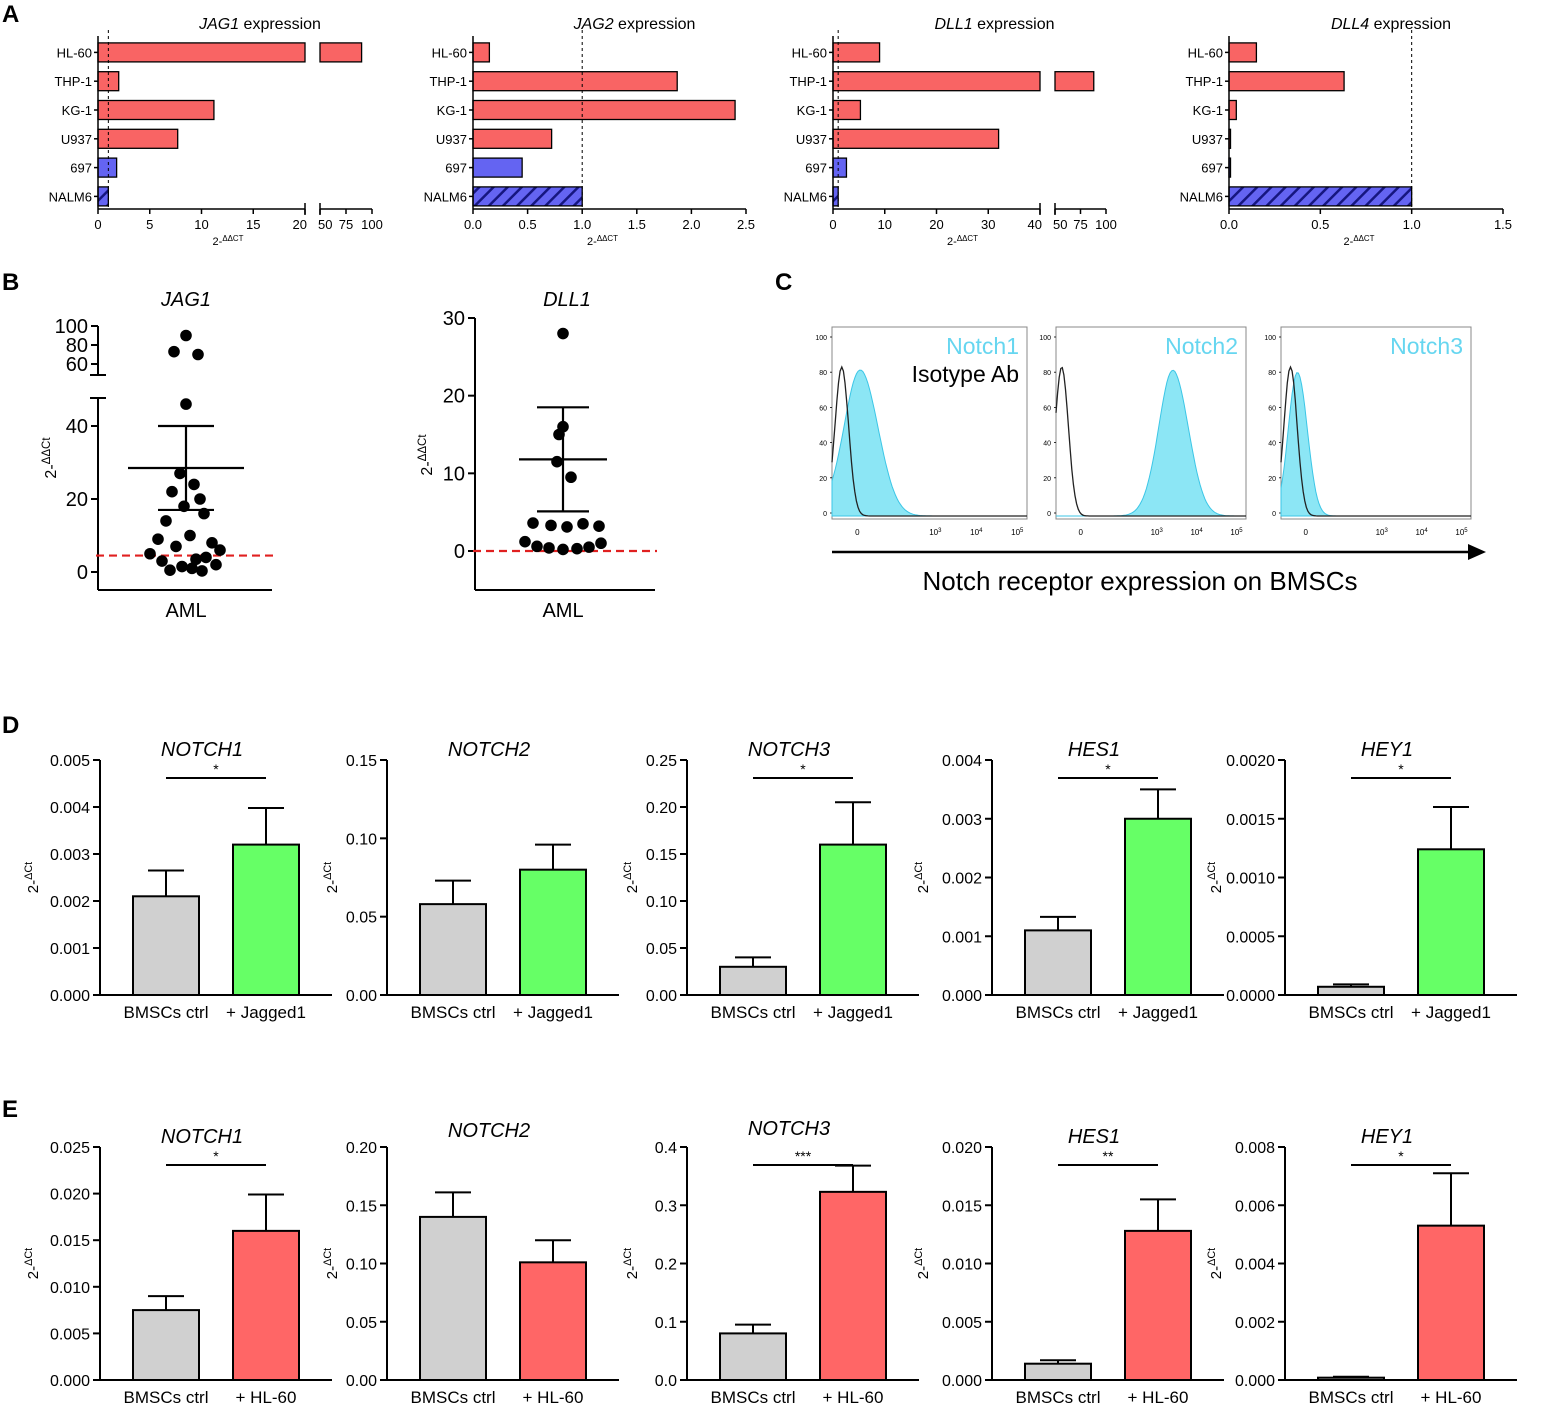 Image resolution: width=1551 pixels, height=1412 pixels. What do you see at coordinates (77, 427) in the screenshot?
I see `y-tick-label: 40` at bounding box center [77, 427].